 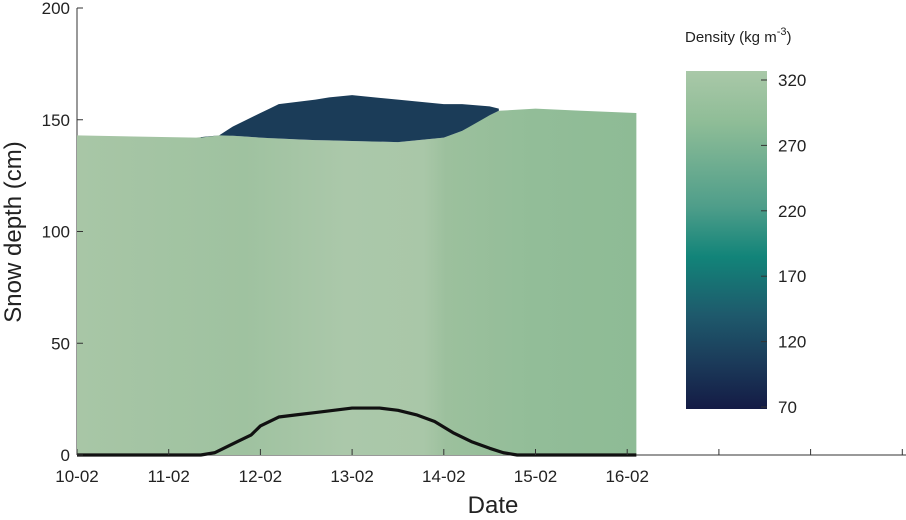 What do you see at coordinates (726, 240) in the screenshot?
I see `colorbar-gradient` at bounding box center [726, 240].